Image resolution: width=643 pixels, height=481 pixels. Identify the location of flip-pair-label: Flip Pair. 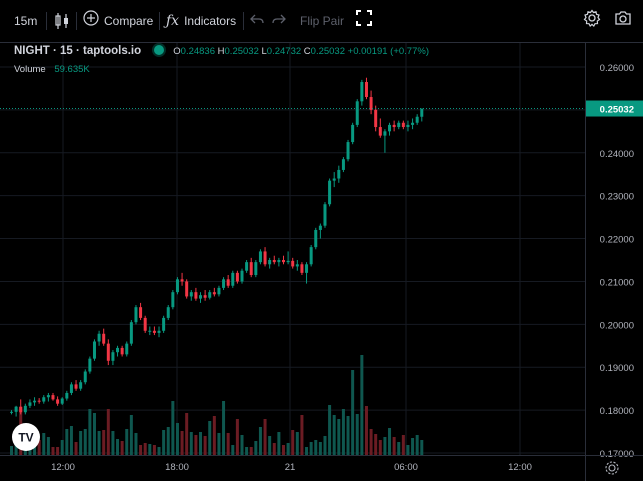
(322, 21).